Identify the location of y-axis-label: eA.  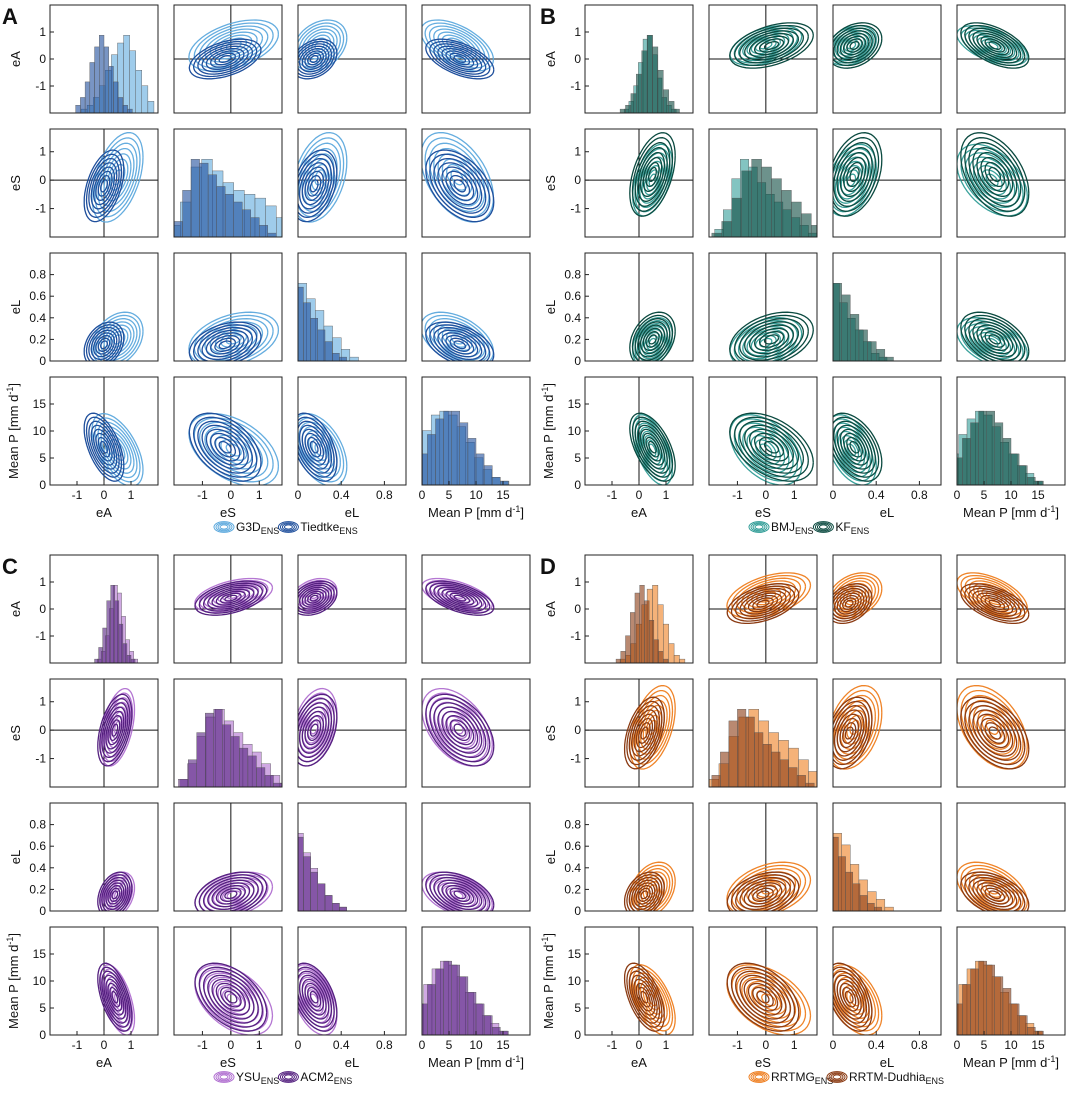
(15, 59).